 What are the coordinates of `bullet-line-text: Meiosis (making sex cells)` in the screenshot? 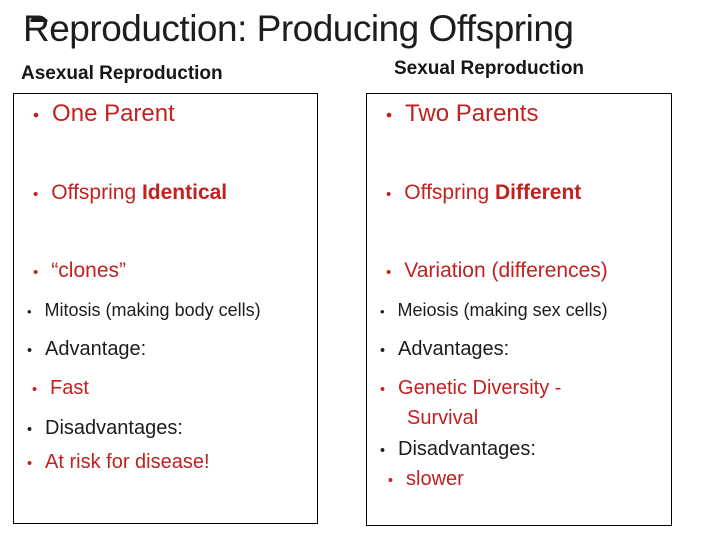 It's located at (502, 310).